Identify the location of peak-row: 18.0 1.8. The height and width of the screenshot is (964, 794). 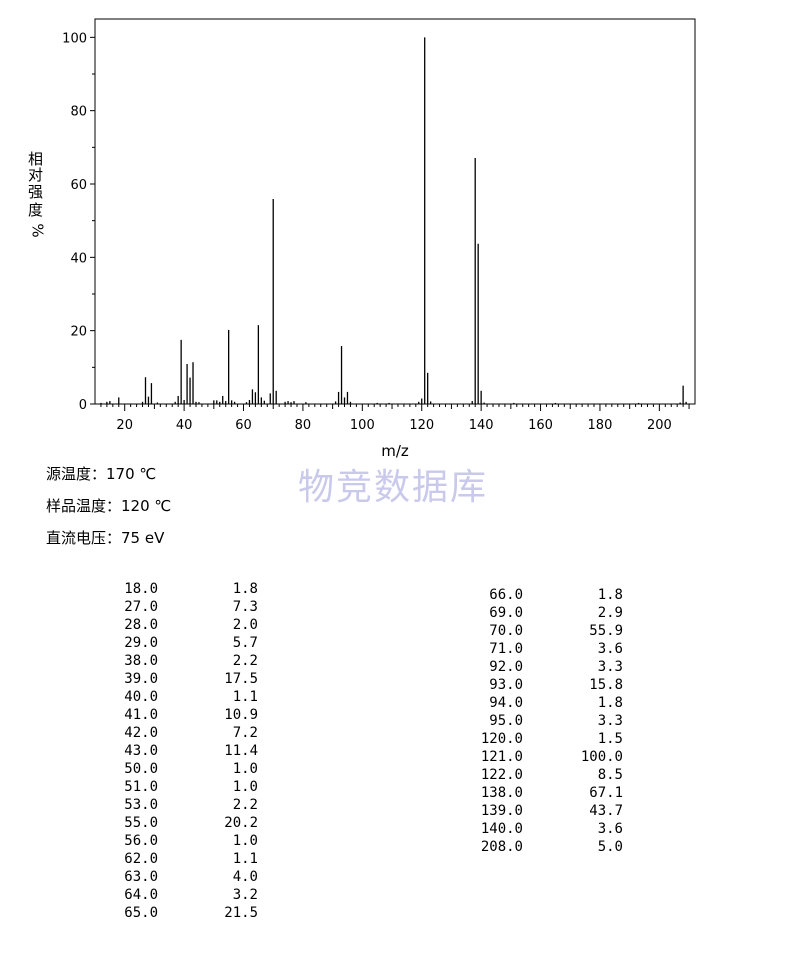
(178, 589).